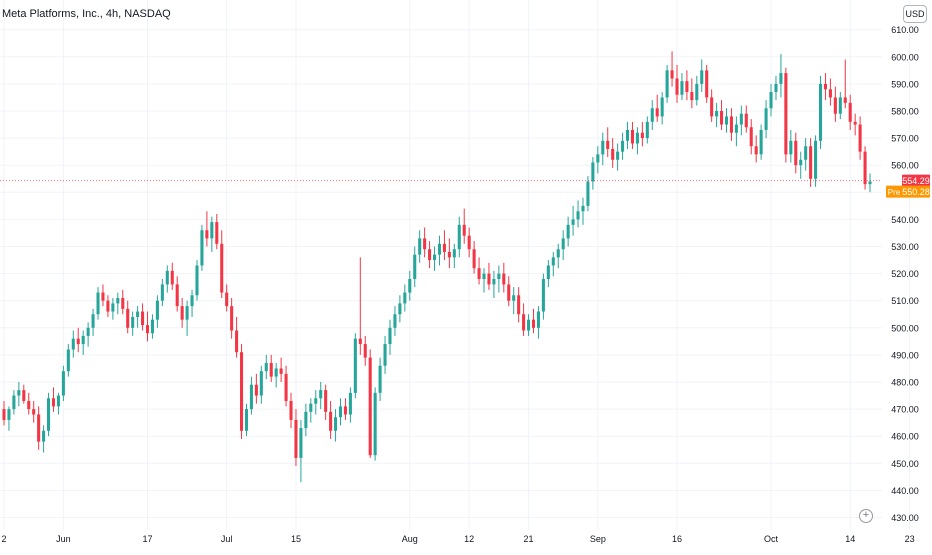 Image resolution: width=932 pixels, height=555 pixels. What do you see at coordinates (915, 14) in the screenshot?
I see `currency-button: USD` at bounding box center [915, 14].